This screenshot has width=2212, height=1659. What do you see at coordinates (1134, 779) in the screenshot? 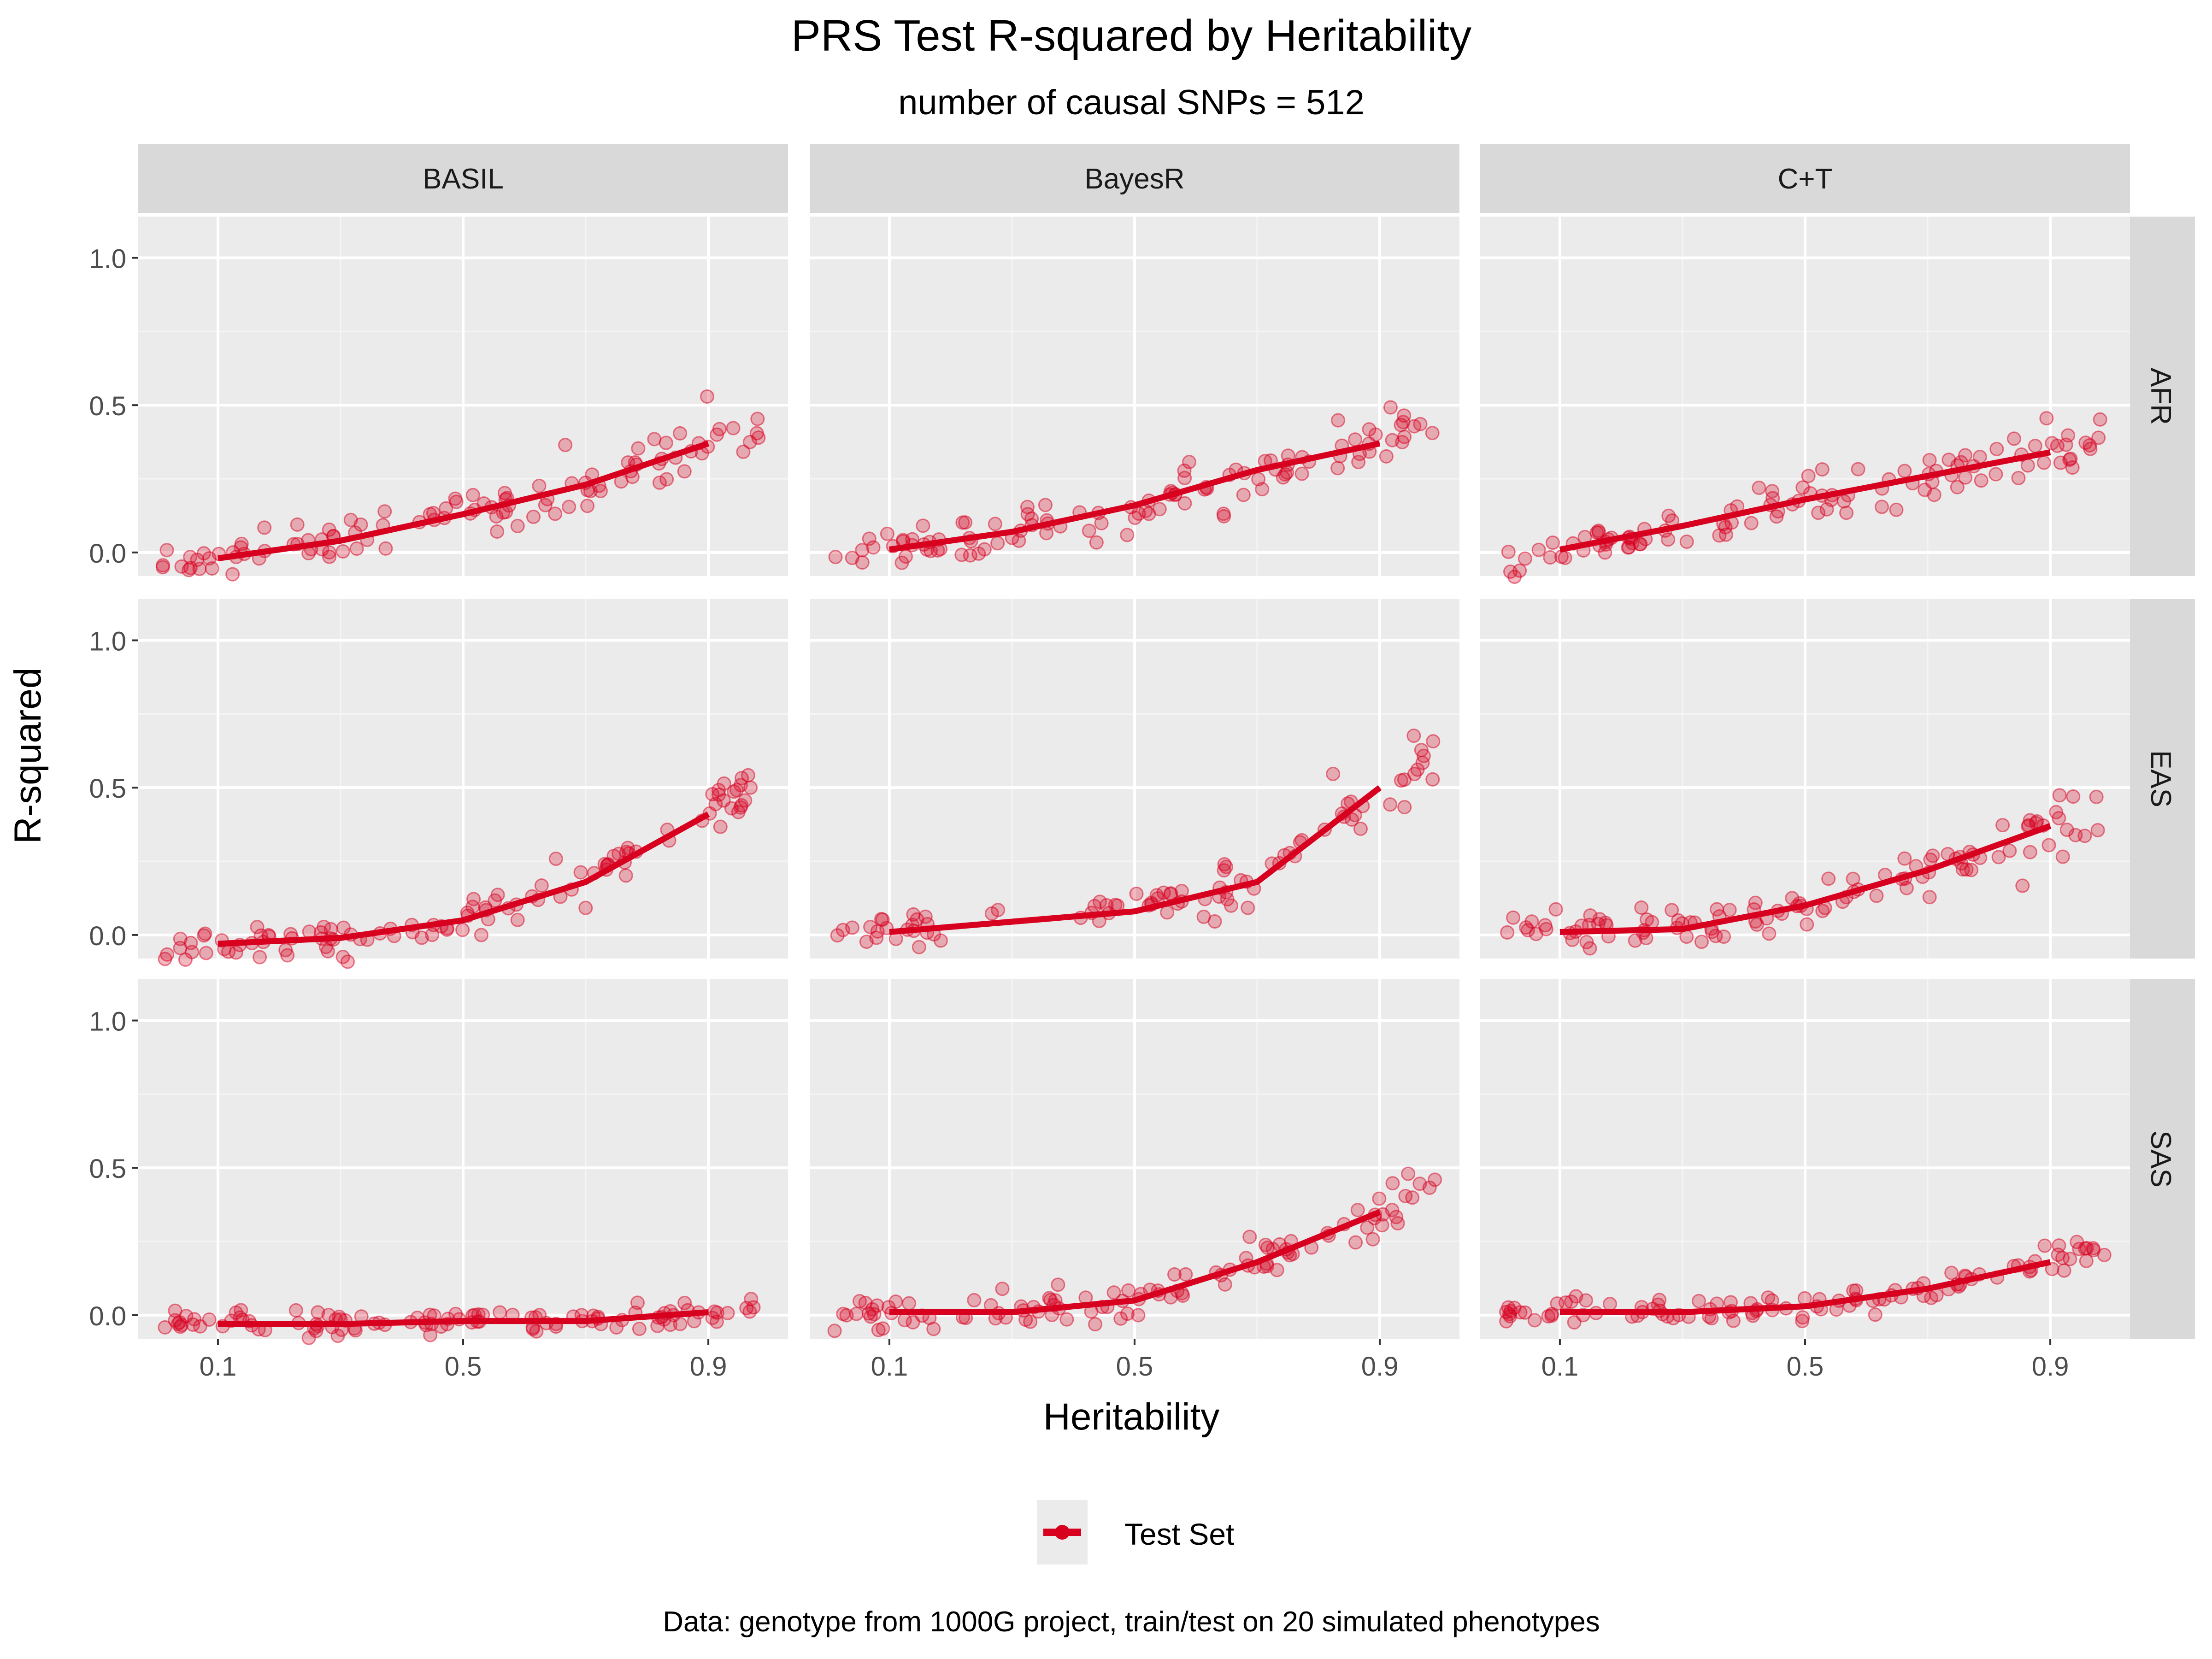
I see `panel-bayesr-eas` at bounding box center [1134, 779].